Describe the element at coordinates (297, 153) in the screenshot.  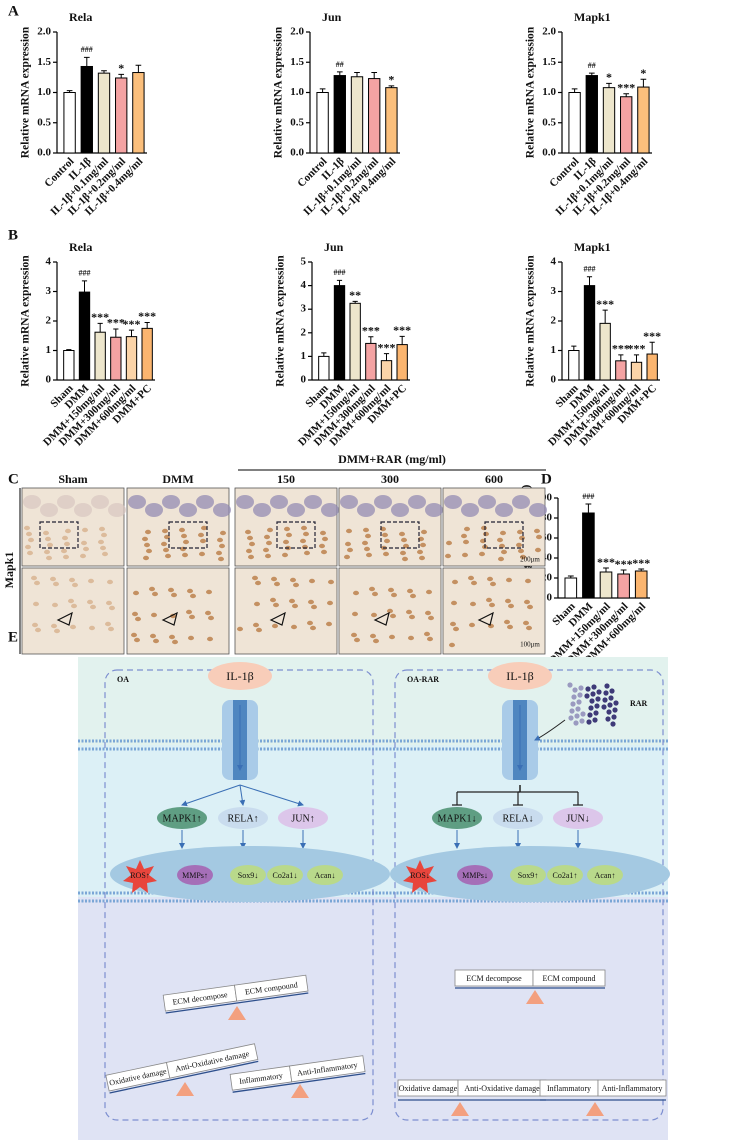
I see `y-tick-label: 0.0` at that location.